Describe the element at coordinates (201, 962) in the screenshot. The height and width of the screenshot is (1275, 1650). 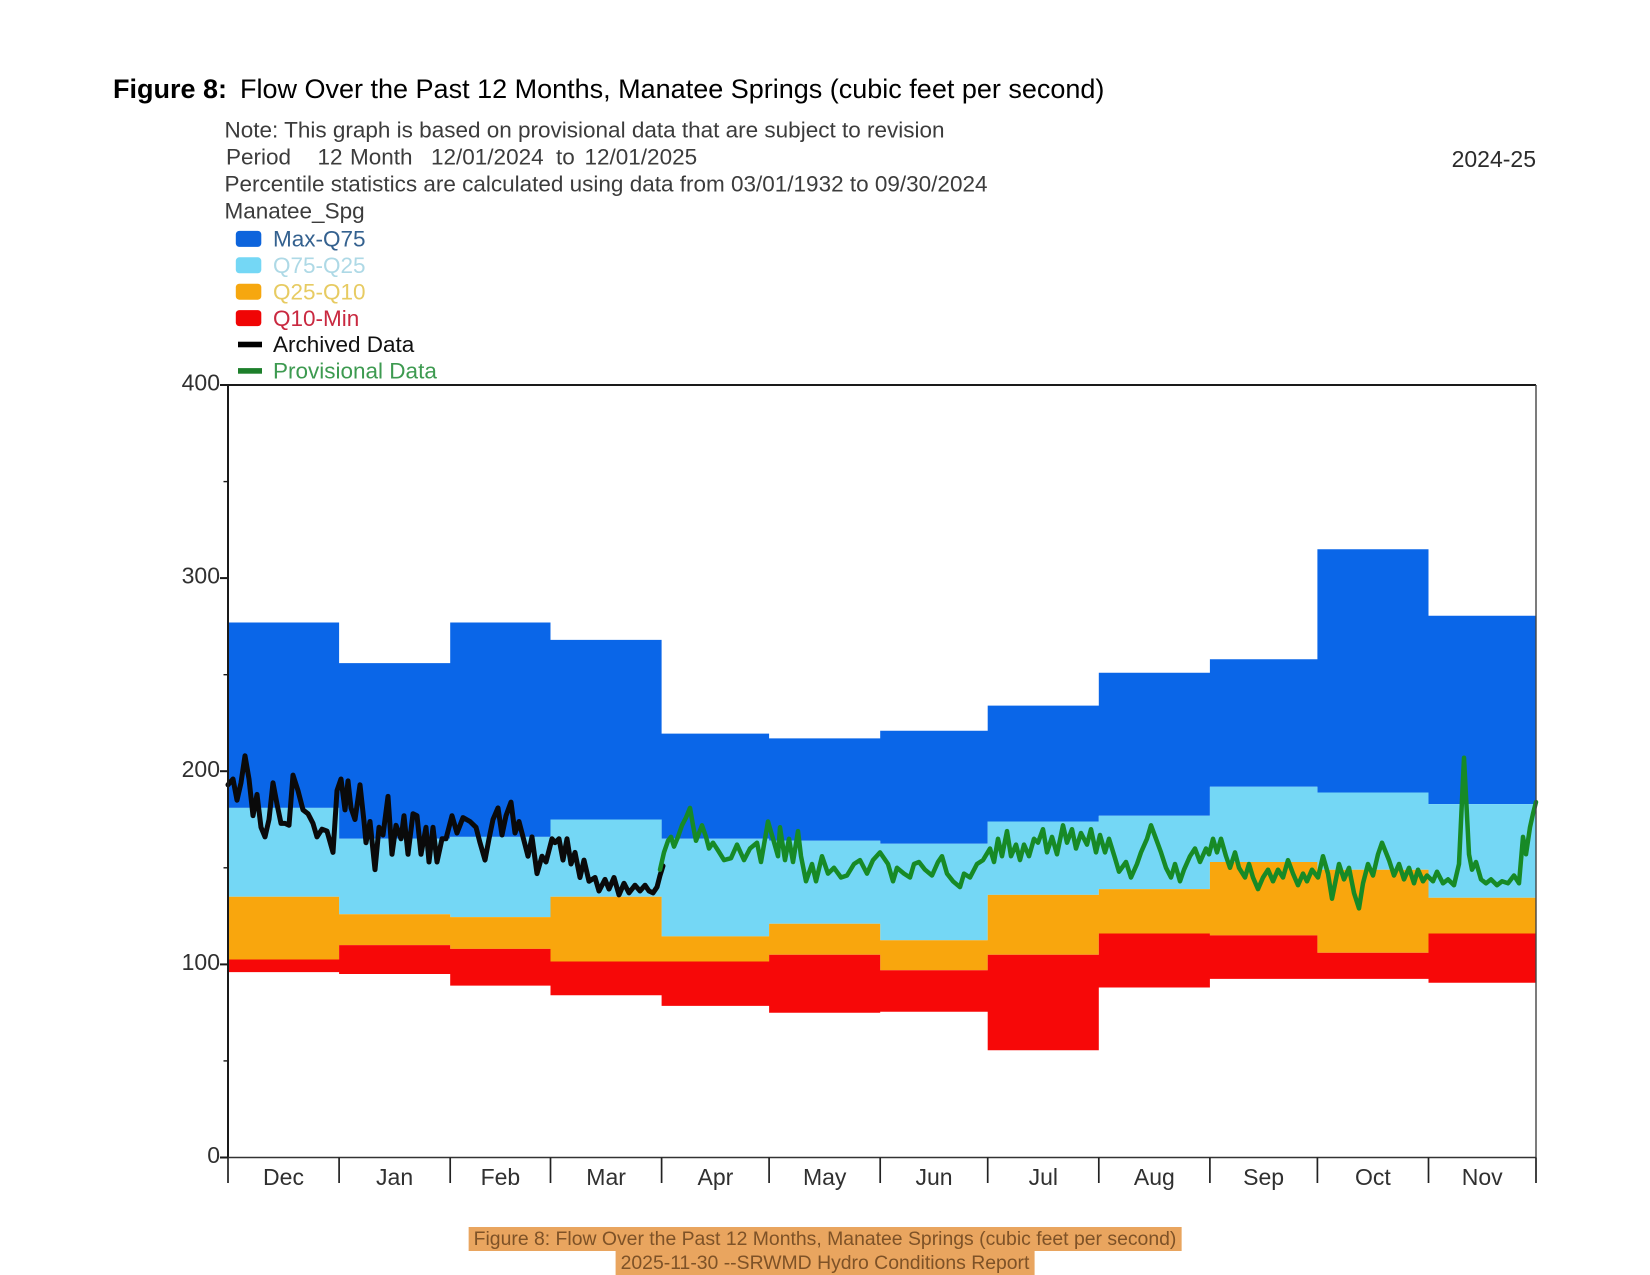
I see `svg-text: 100` at that location.